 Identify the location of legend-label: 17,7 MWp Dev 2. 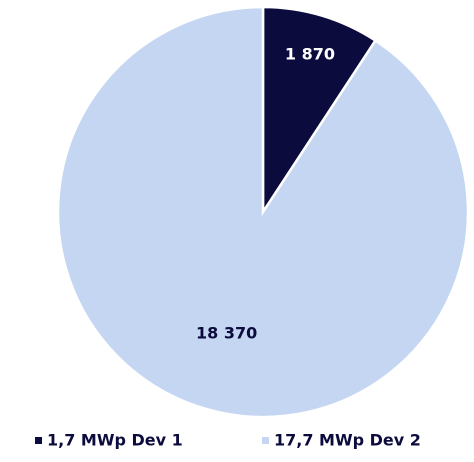
(347, 440).